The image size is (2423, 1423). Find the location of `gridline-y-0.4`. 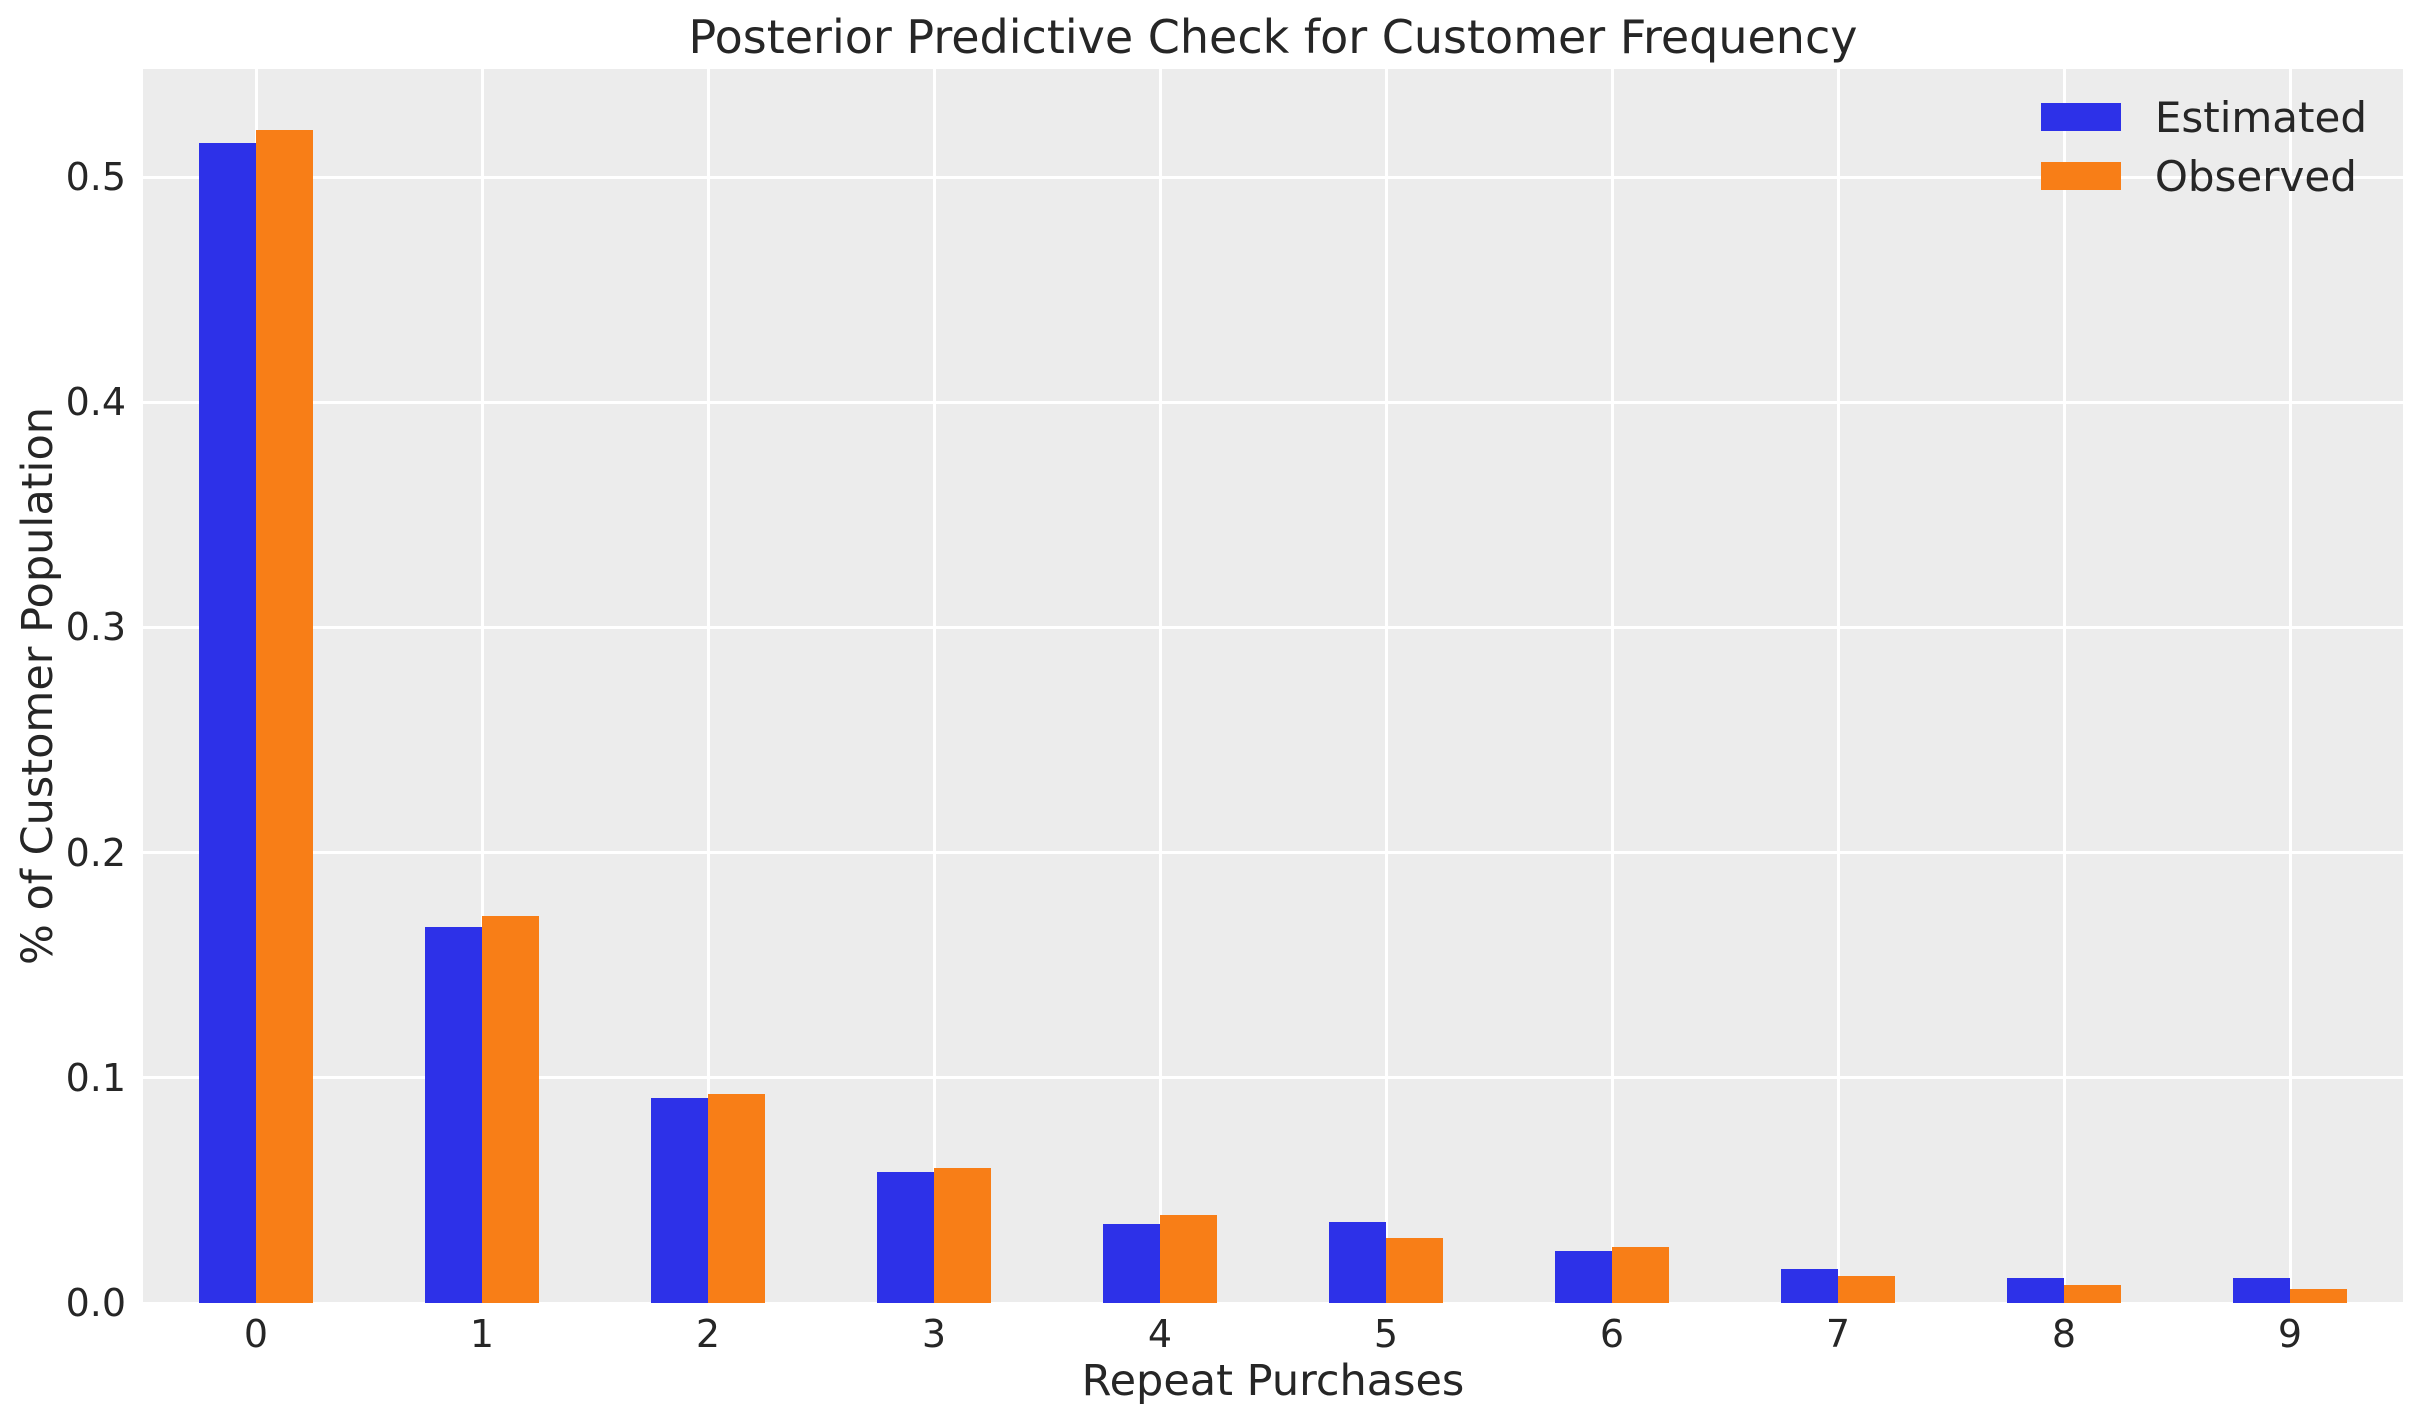

gridline-y-0.4 is located at coordinates (1273, 402).